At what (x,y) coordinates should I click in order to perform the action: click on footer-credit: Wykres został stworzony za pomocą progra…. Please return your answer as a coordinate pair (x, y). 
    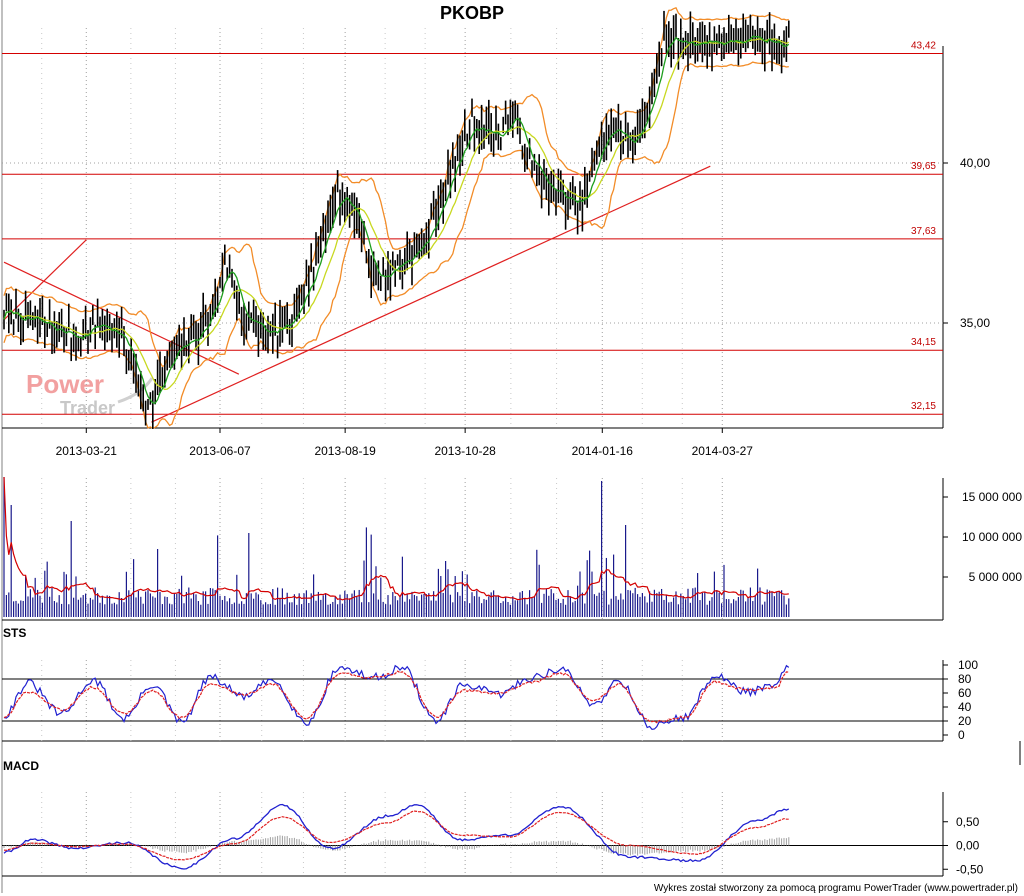
    Looking at the image, I should click on (836, 888).